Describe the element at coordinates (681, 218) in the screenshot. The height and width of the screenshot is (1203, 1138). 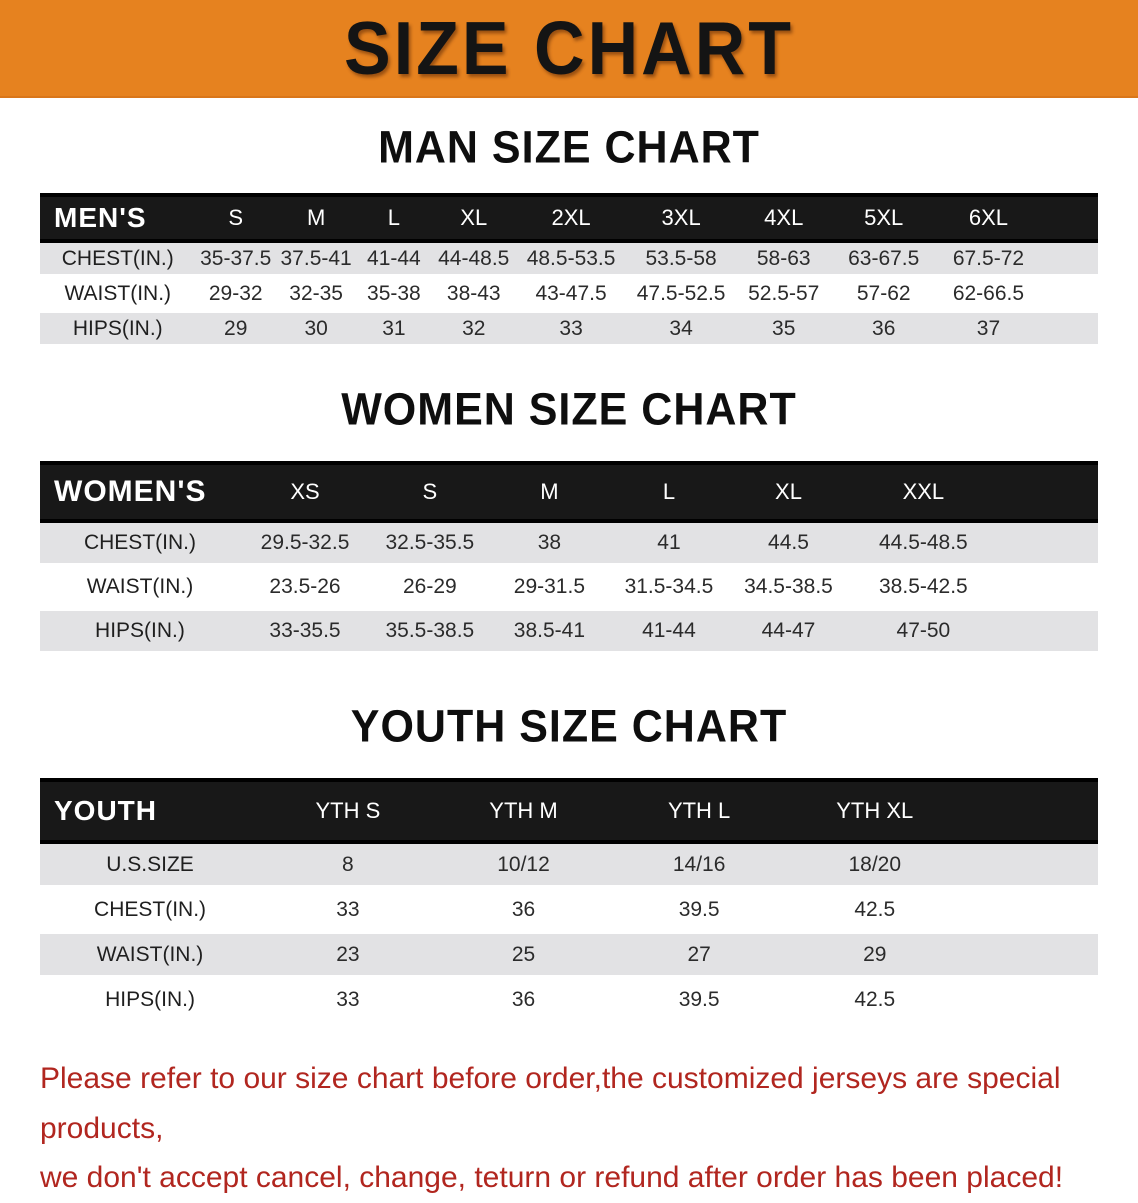
I see `size-column-header: 3XL` at that location.